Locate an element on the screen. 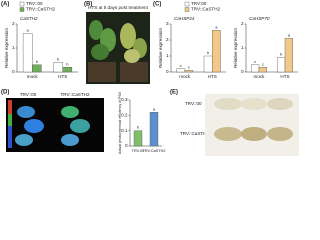  panel-label: (C) is located at coordinates (157, 5).